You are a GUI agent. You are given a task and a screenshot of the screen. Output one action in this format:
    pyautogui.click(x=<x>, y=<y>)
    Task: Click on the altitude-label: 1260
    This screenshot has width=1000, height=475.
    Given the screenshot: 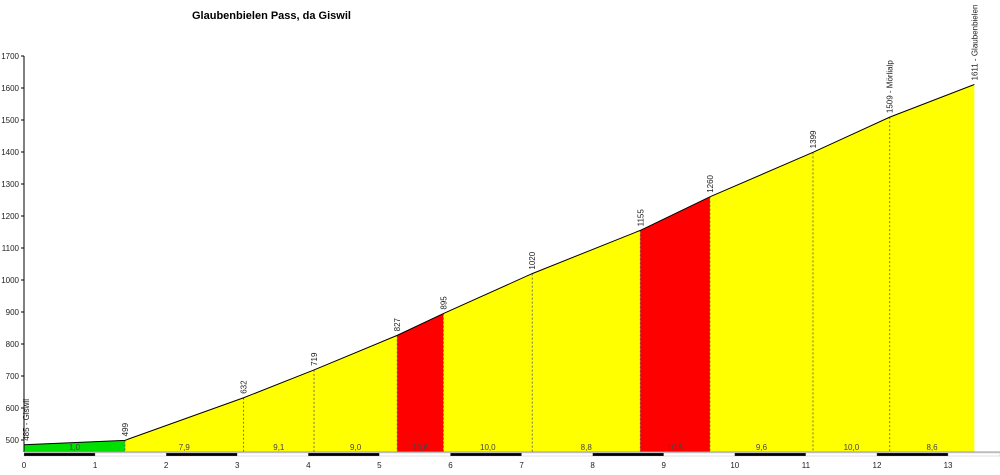 What is the action you would take?
    pyautogui.click(x=710, y=183)
    